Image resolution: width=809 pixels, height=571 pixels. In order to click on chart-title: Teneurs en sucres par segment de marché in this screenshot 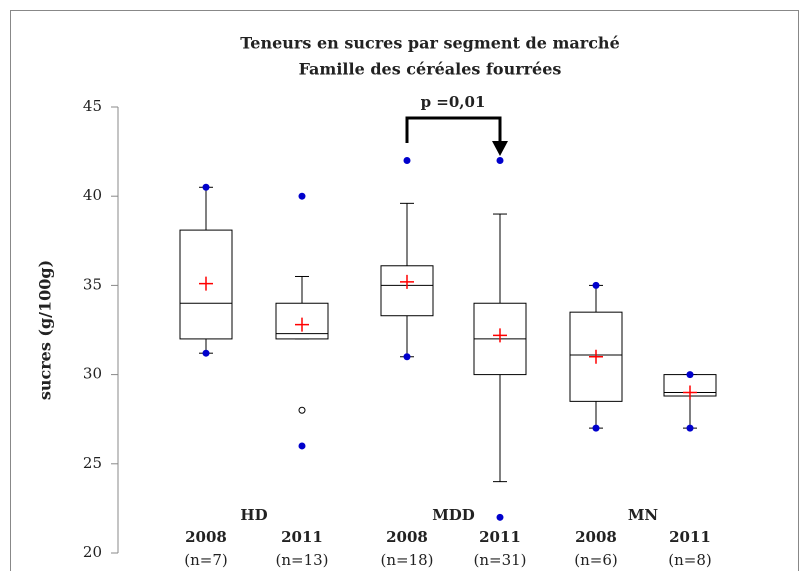, I will do `click(430, 43)`.